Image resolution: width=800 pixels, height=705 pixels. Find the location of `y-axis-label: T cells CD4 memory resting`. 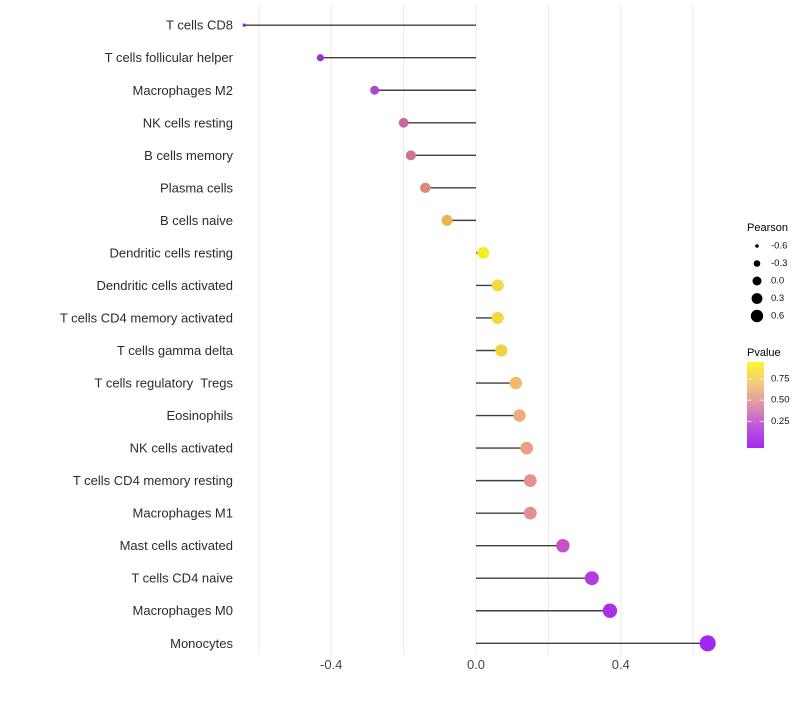

y-axis-label: T cells CD4 memory resting is located at coordinates (153, 480).